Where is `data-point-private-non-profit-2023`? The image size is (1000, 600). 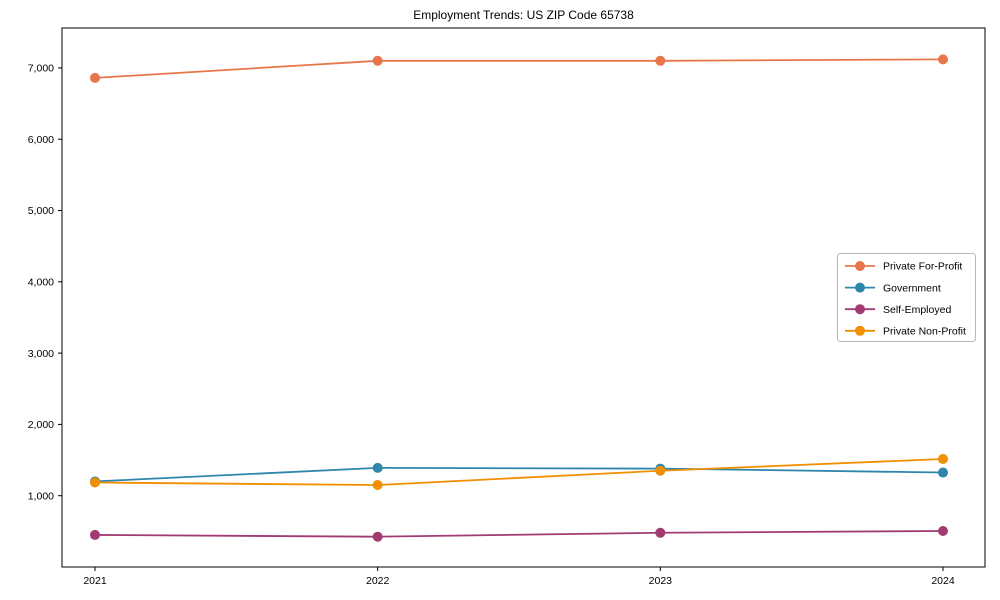
data-point-private-non-profit-2023 is located at coordinates (660, 470).